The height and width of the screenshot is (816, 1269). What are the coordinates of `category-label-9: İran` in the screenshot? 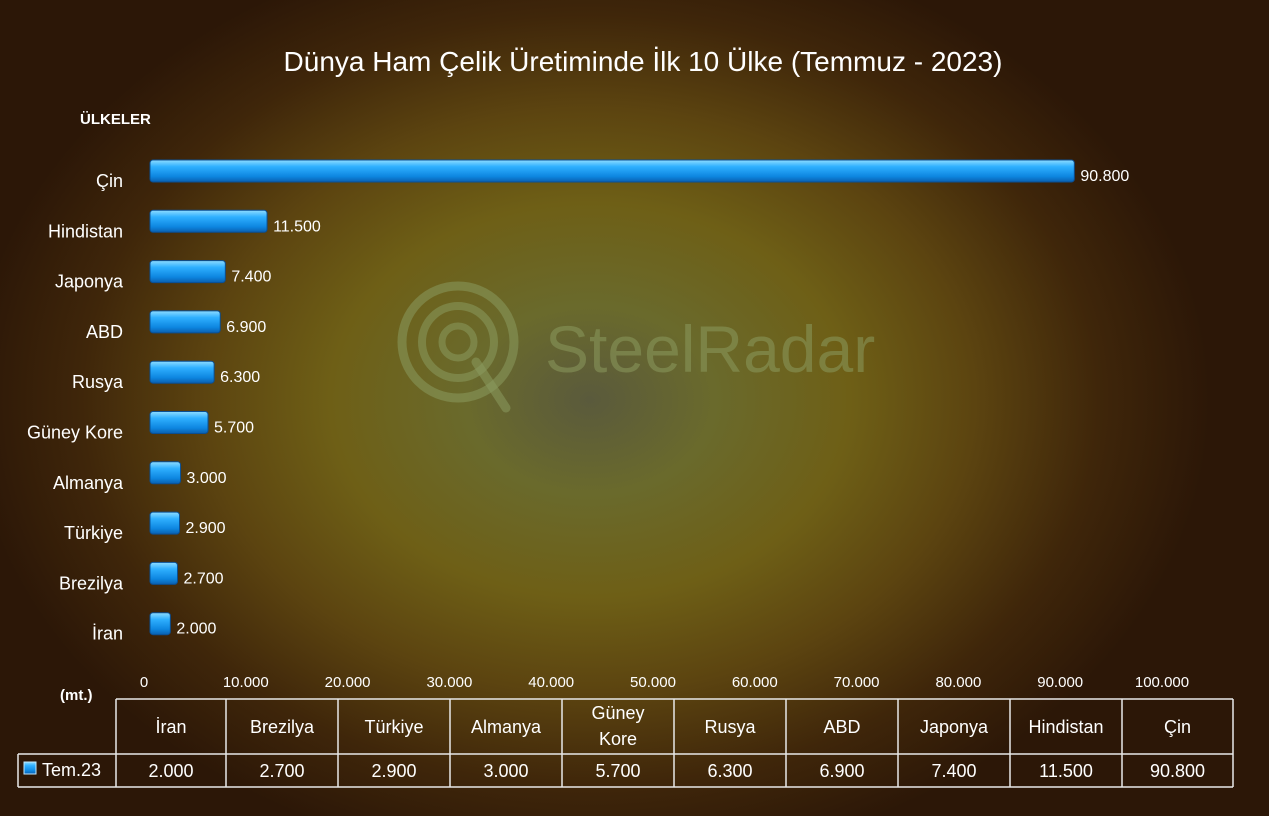 It's located at (107, 634).